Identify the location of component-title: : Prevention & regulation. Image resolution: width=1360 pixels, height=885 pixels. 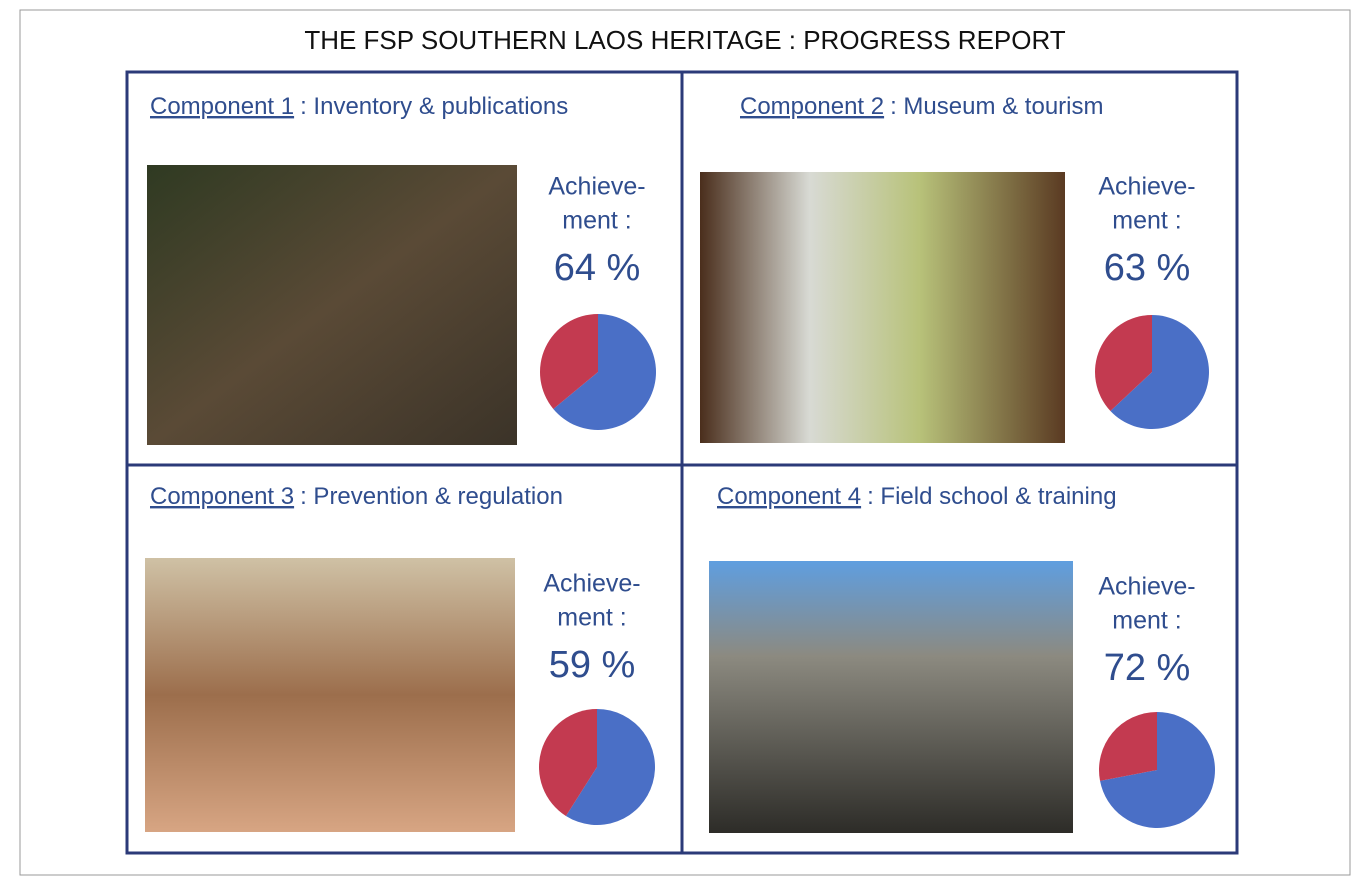
(431, 496).